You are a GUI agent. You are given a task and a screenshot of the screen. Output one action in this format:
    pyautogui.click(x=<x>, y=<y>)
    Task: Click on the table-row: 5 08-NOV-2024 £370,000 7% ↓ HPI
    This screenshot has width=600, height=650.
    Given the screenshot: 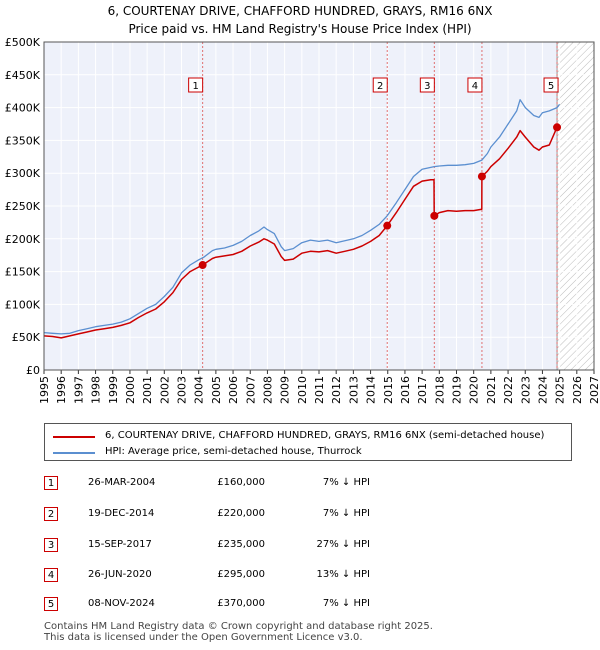 What is the action you would take?
    pyautogui.click(x=300, y=606)
    